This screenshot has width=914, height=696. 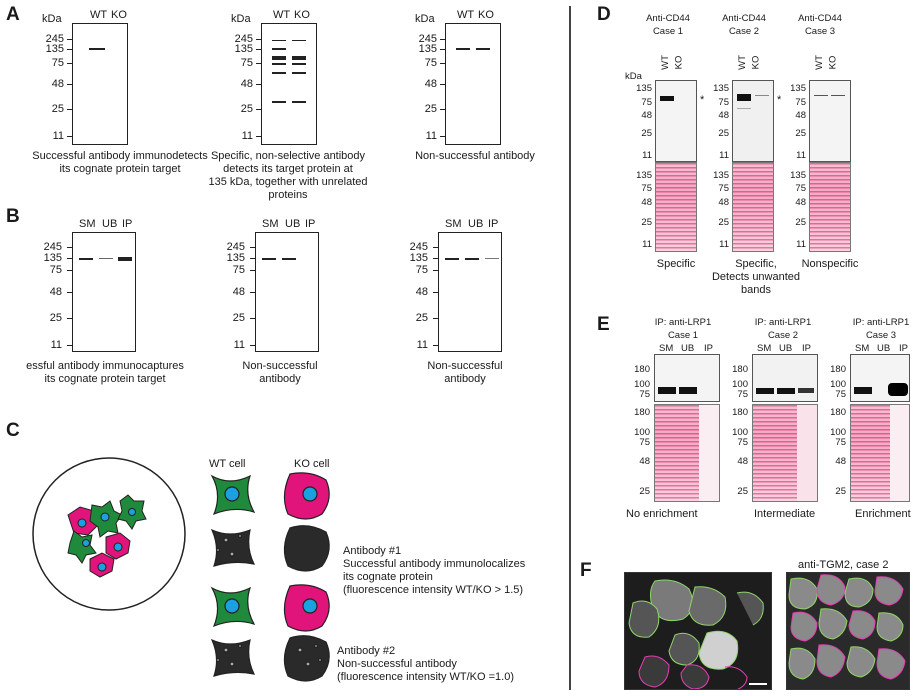 What do you see at coordinates (97, 49) in the screenshot?
I see `band` at bounding box center [97, 49].